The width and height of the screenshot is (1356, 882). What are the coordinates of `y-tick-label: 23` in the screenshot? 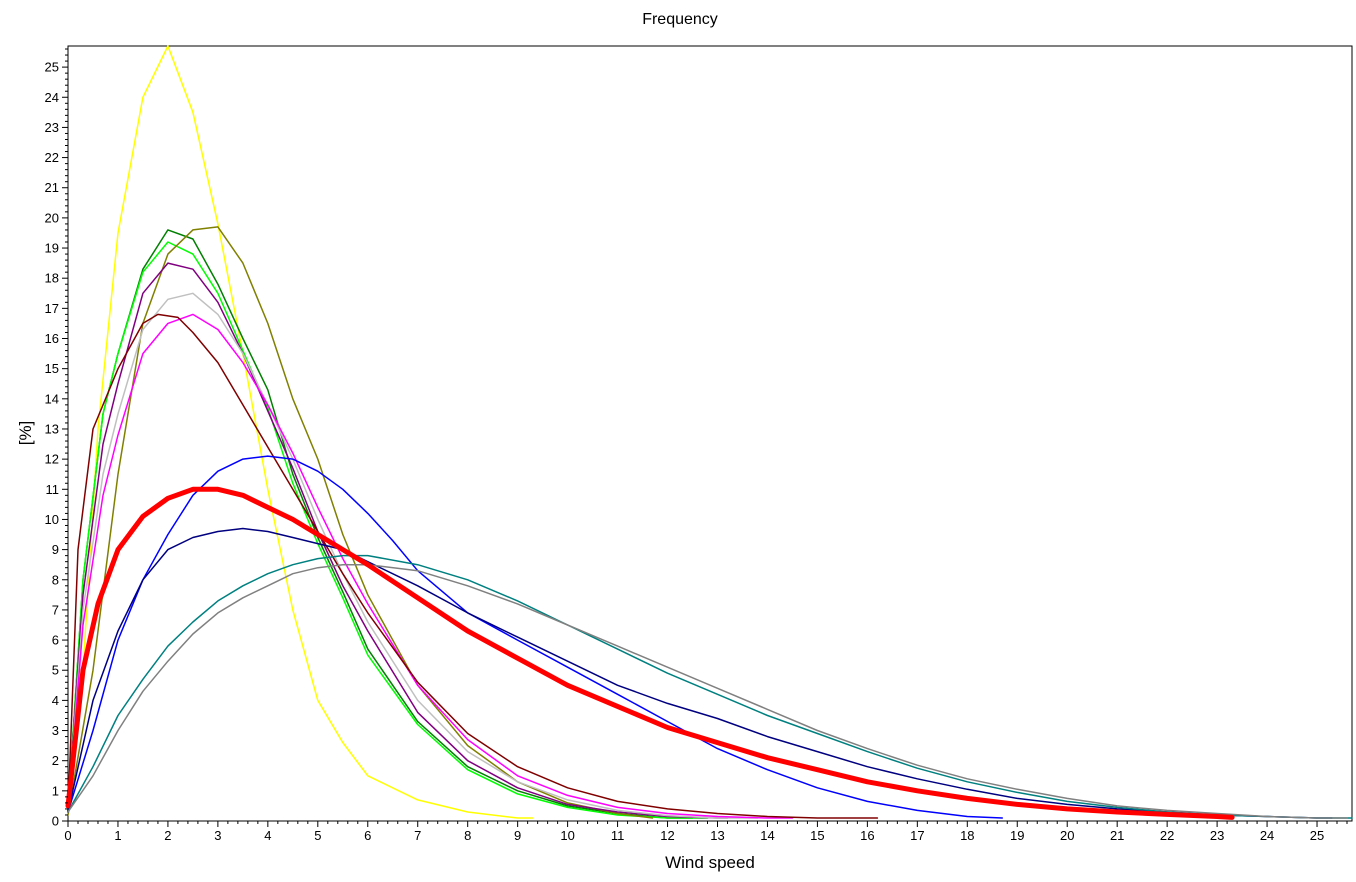 It's located at (52, 127).